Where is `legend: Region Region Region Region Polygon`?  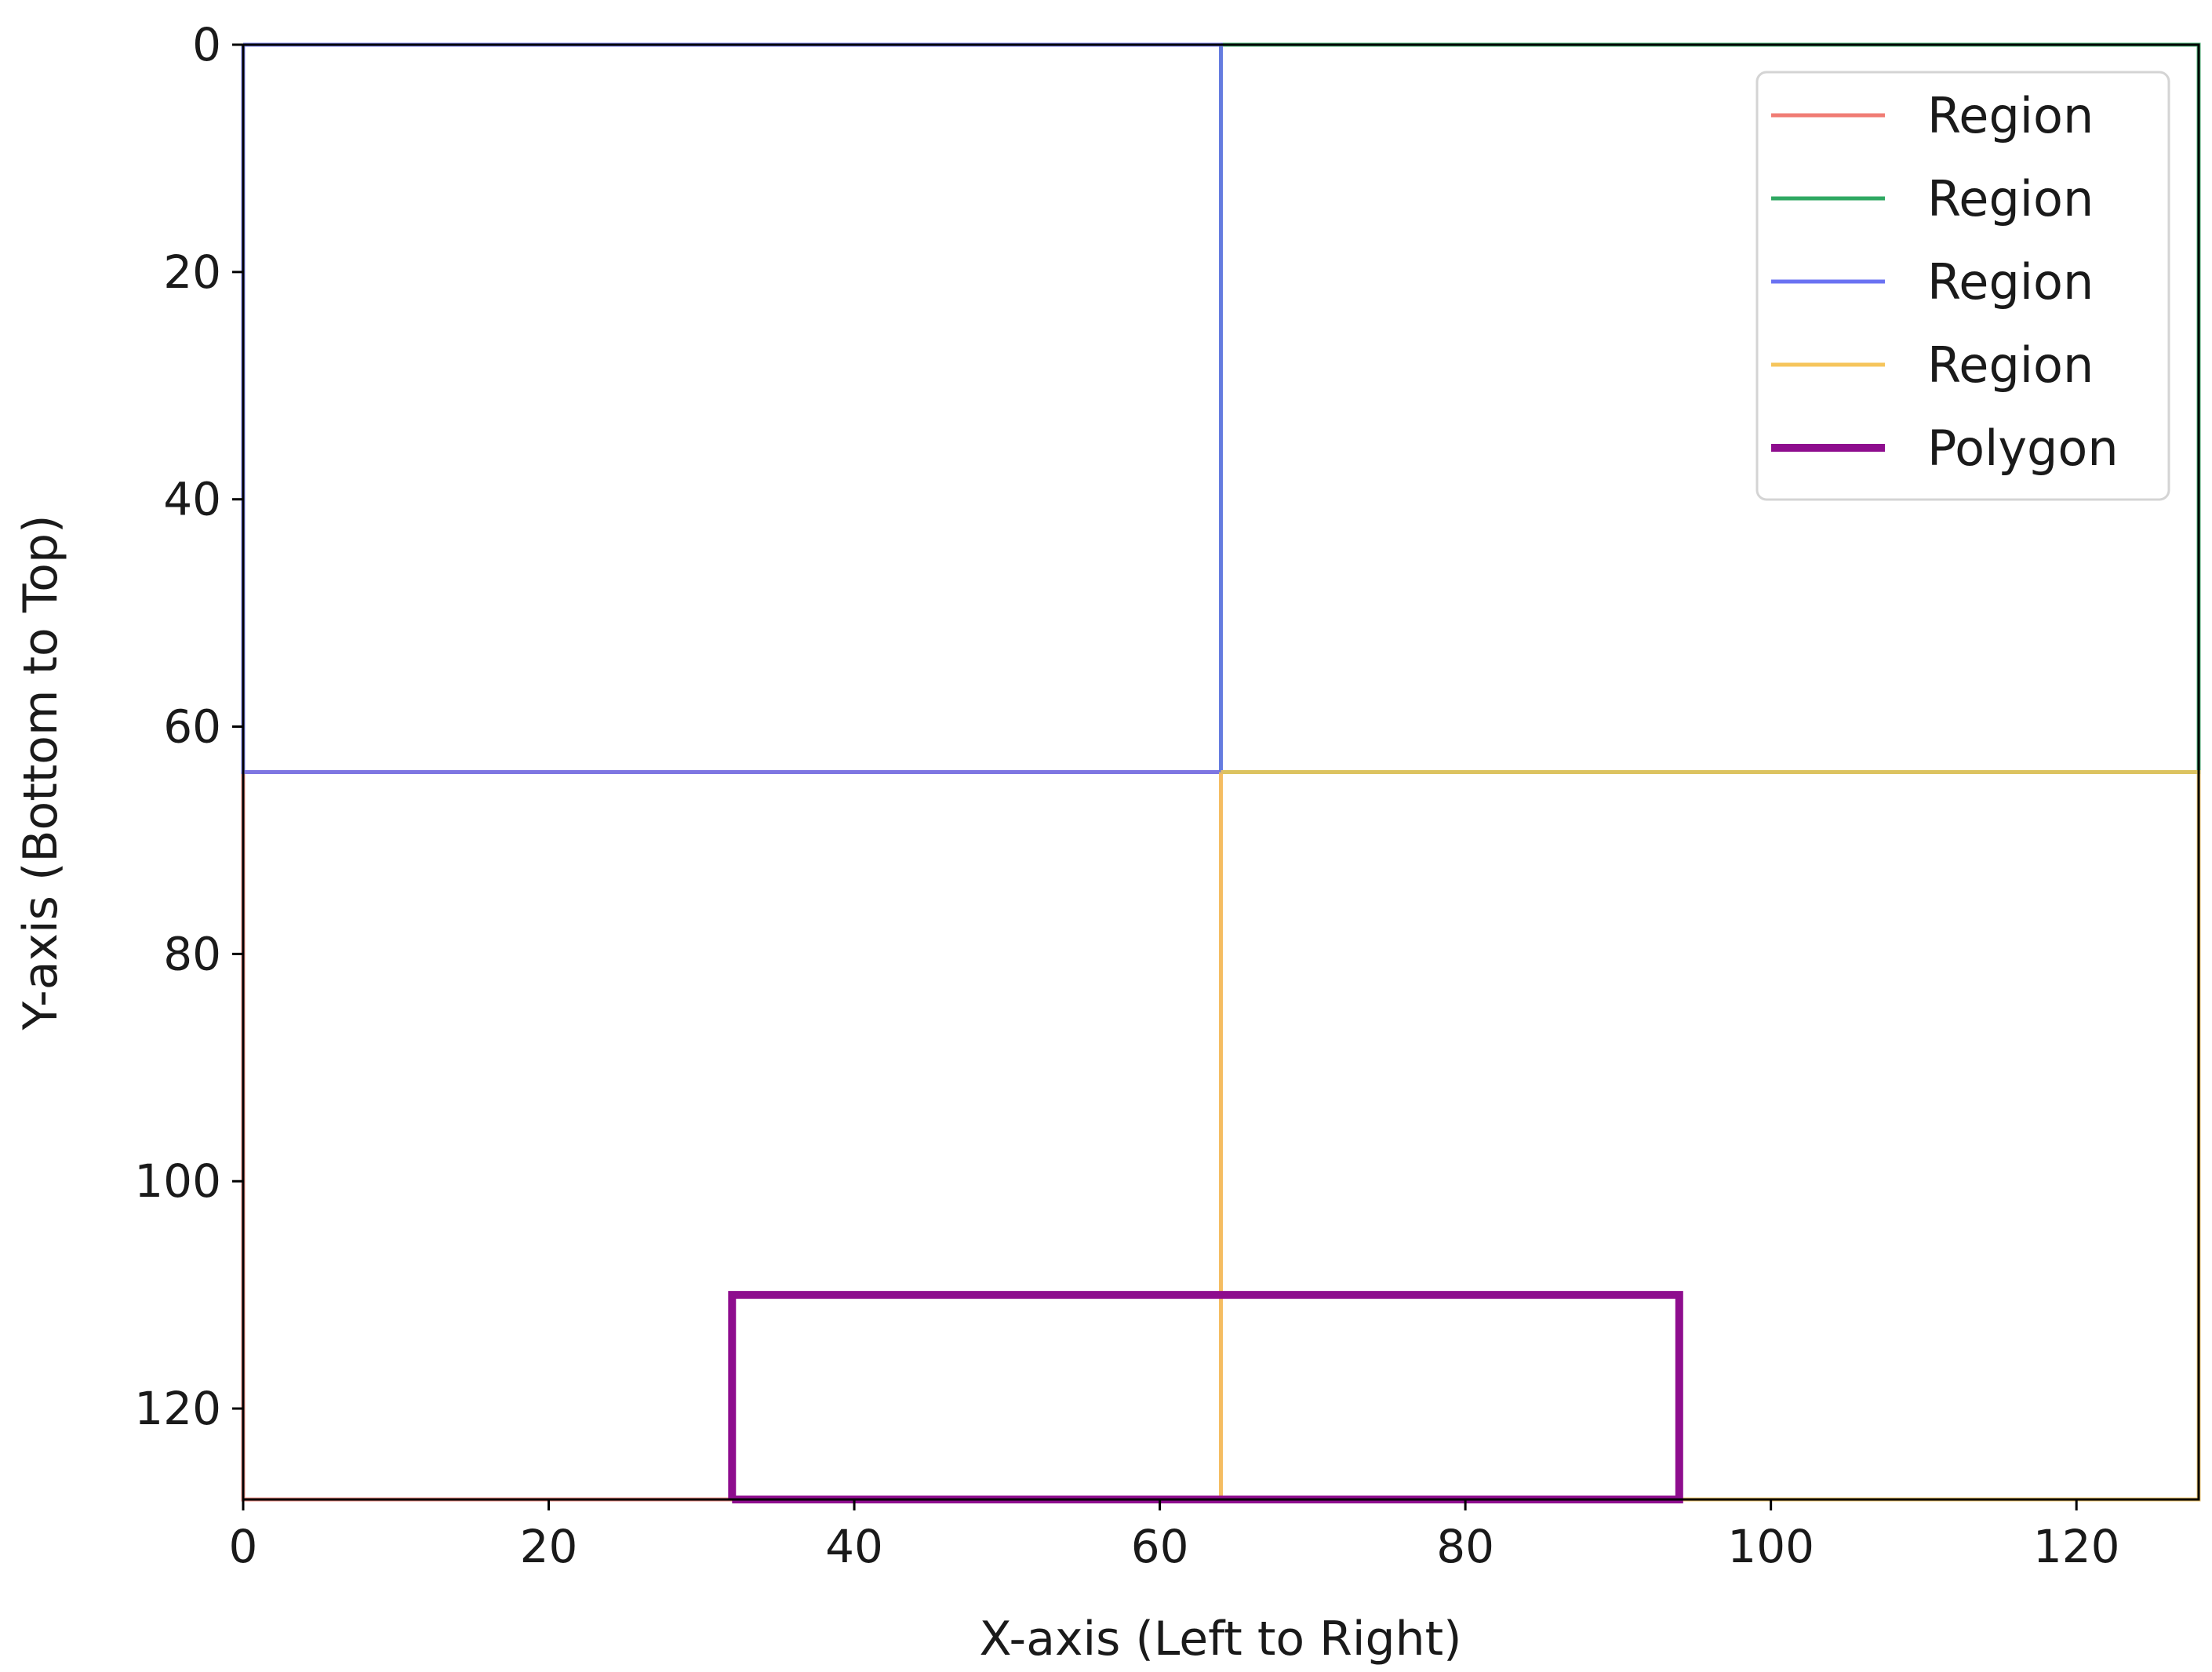 legend: Region Region Region Region Polygon is located at coordinates (1963, 286).